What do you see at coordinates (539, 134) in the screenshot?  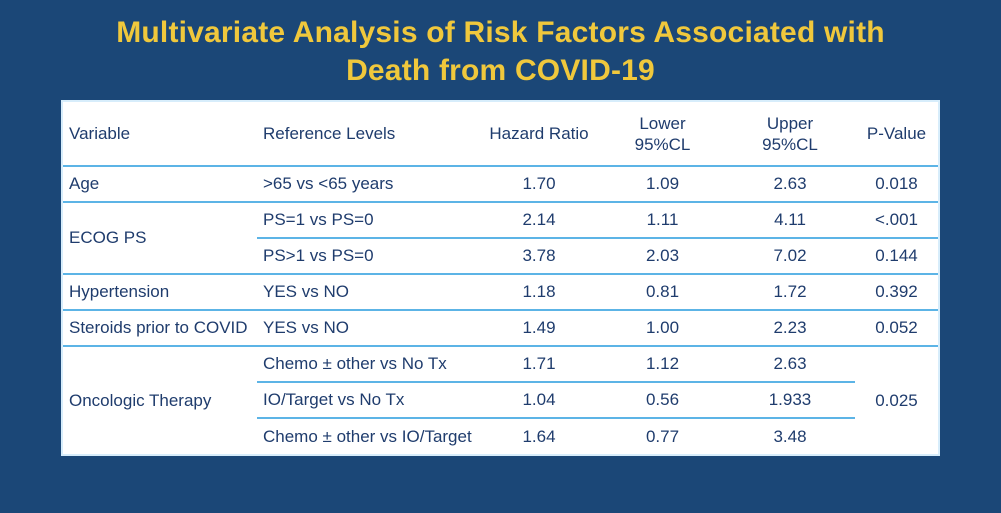 I see `col-header-hazard-ratio: Hazard Ratio` at bounding box center [539, 134].